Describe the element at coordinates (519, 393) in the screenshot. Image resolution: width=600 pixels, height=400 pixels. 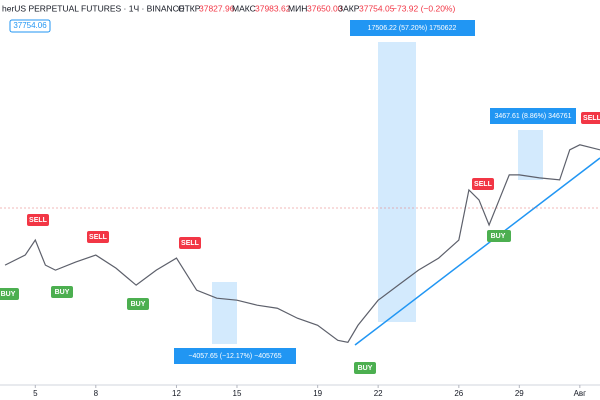
I see `x-tick-label: 29` at that location.